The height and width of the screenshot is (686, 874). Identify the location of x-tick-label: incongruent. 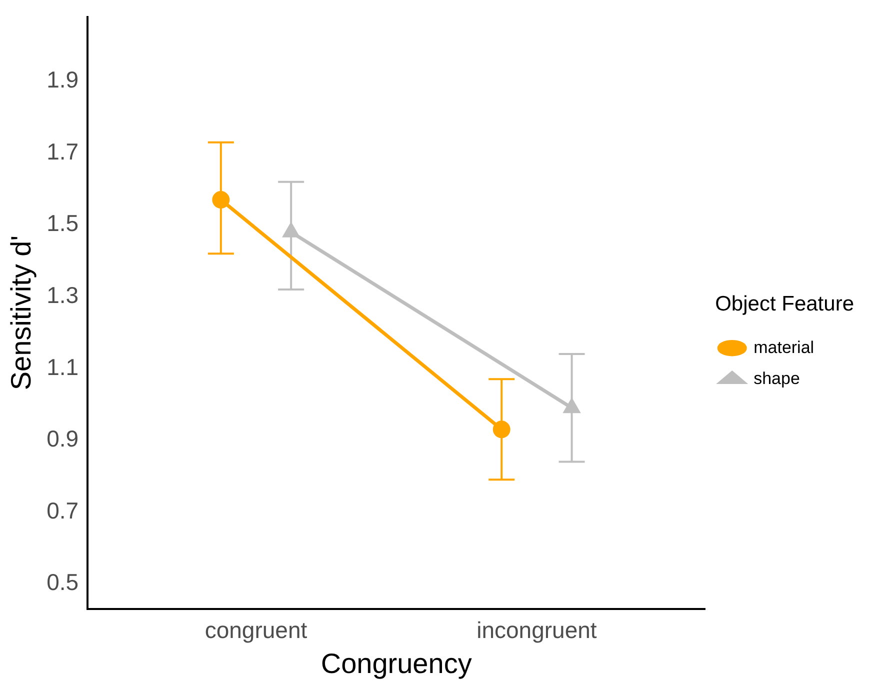
(537, 629).